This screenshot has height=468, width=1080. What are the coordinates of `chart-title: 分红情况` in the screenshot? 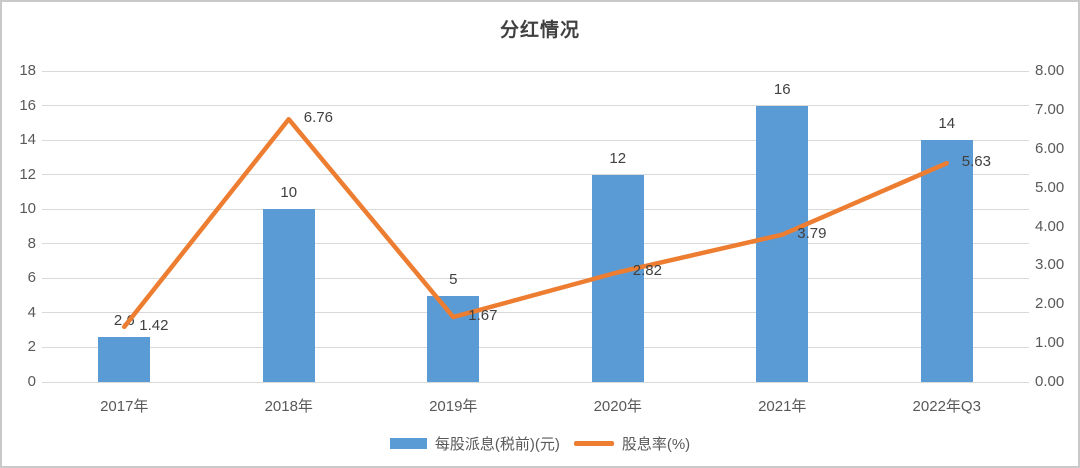 It's located at (539, 30).